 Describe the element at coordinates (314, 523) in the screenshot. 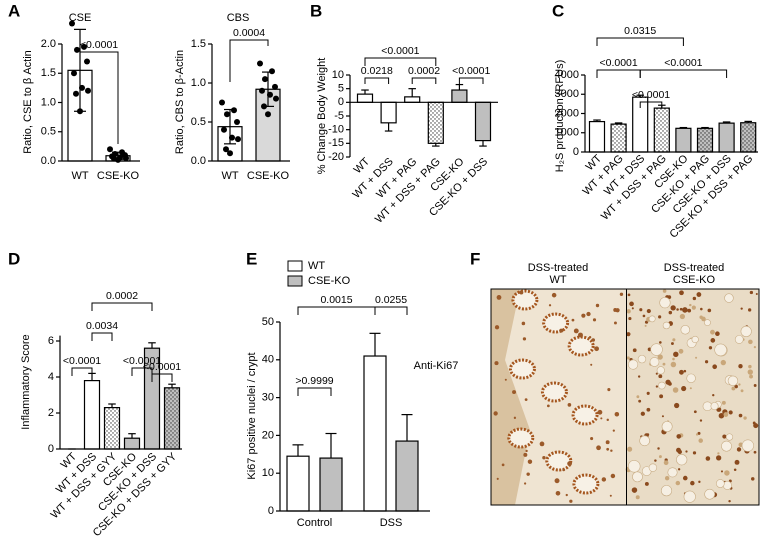

I see `x-tick-label: Control` at that location.